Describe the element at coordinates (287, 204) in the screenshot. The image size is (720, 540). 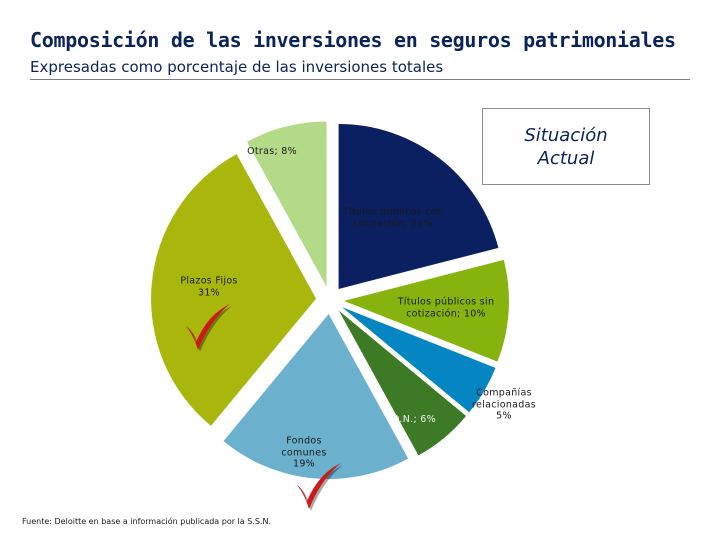
I see `pie-slice-otras` at that location.